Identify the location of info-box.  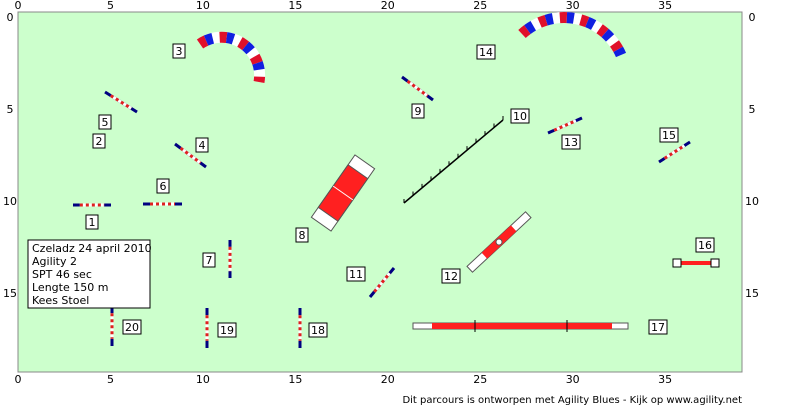
(89, 274).